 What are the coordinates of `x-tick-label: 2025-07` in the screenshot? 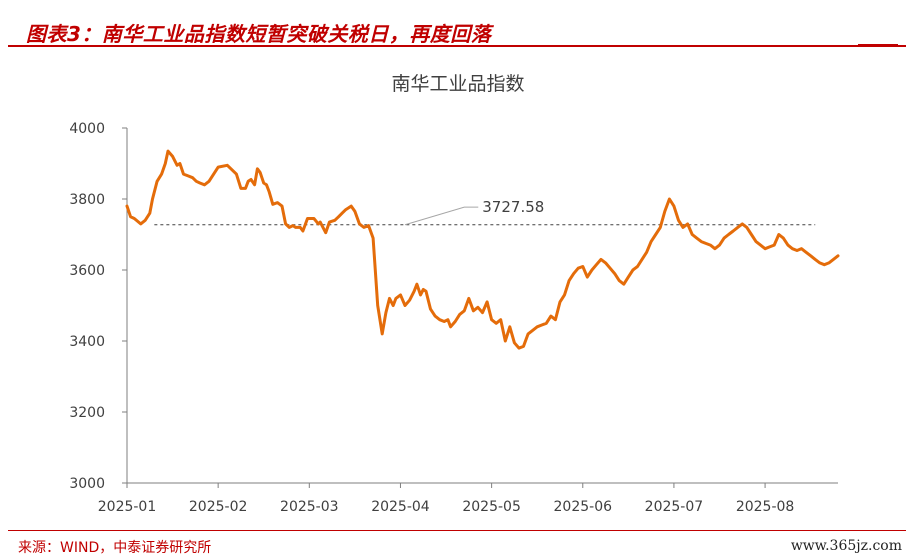 It's located at (674, 507).